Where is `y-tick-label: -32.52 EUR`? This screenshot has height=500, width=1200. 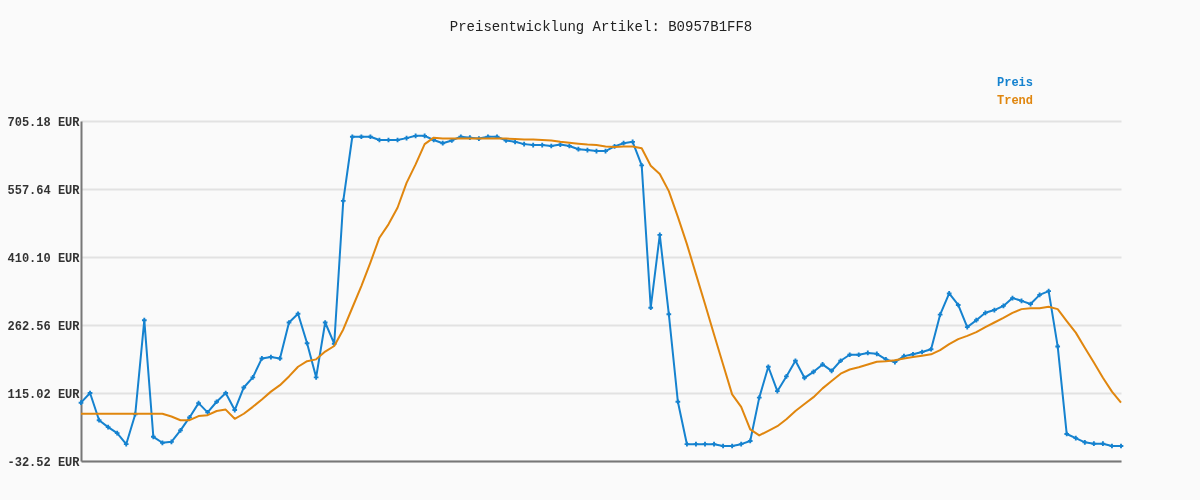
y-tick-label: -32.52 EUR is located at coordinates (44, 462).